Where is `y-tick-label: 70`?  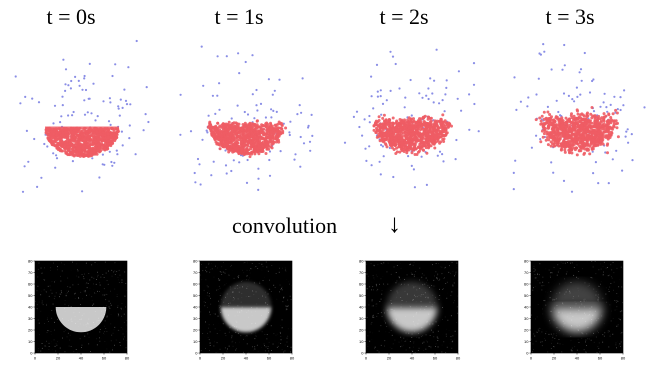
y-tick-label: 70 is located at coordinates (526, 272).